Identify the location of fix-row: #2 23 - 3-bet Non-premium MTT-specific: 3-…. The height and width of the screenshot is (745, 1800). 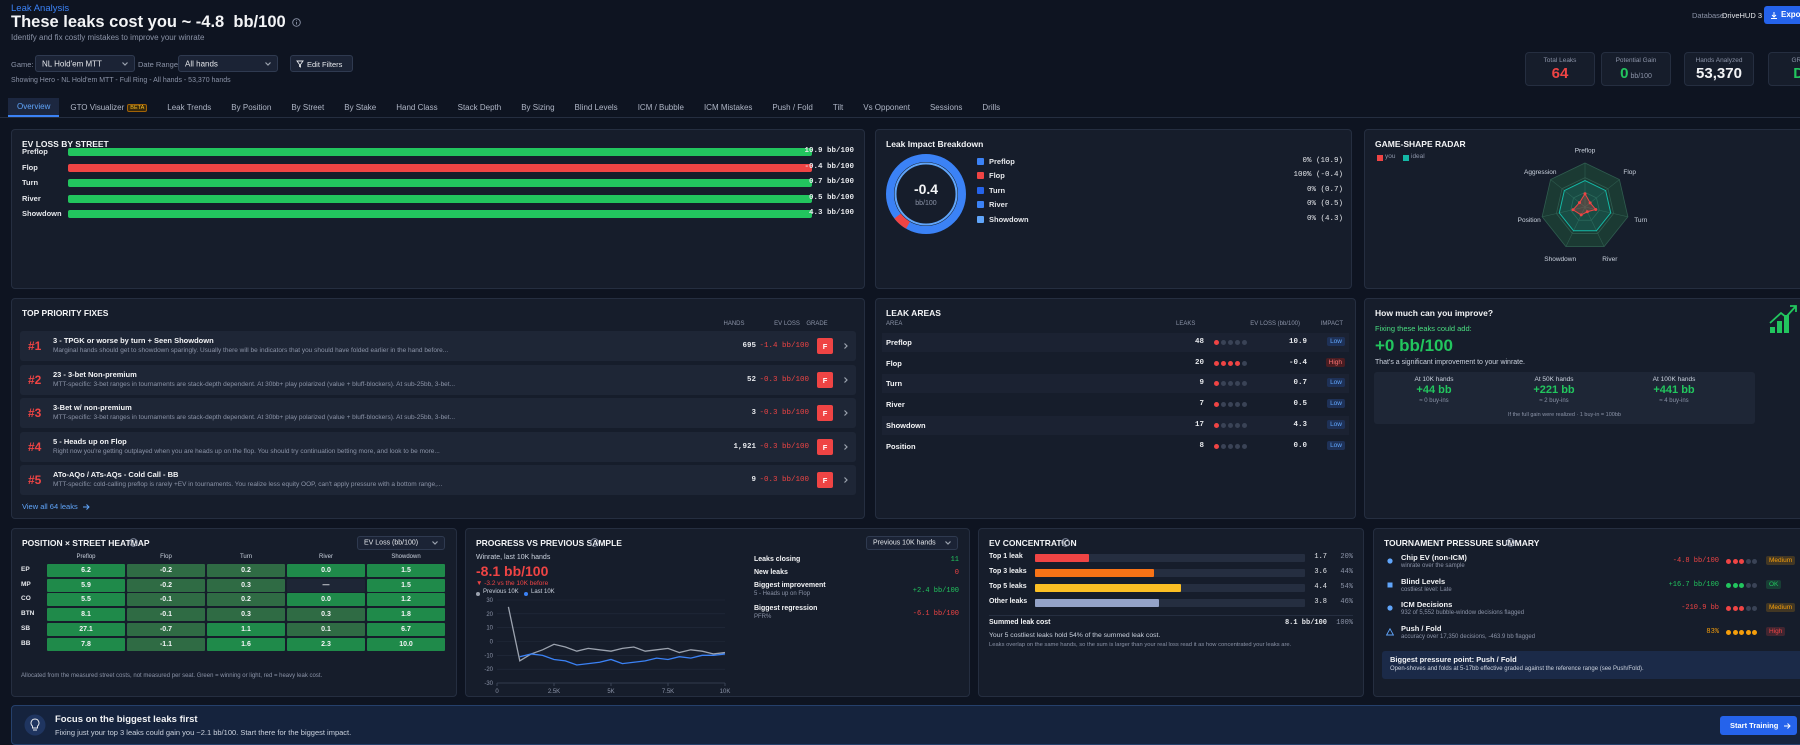
(438, 379).